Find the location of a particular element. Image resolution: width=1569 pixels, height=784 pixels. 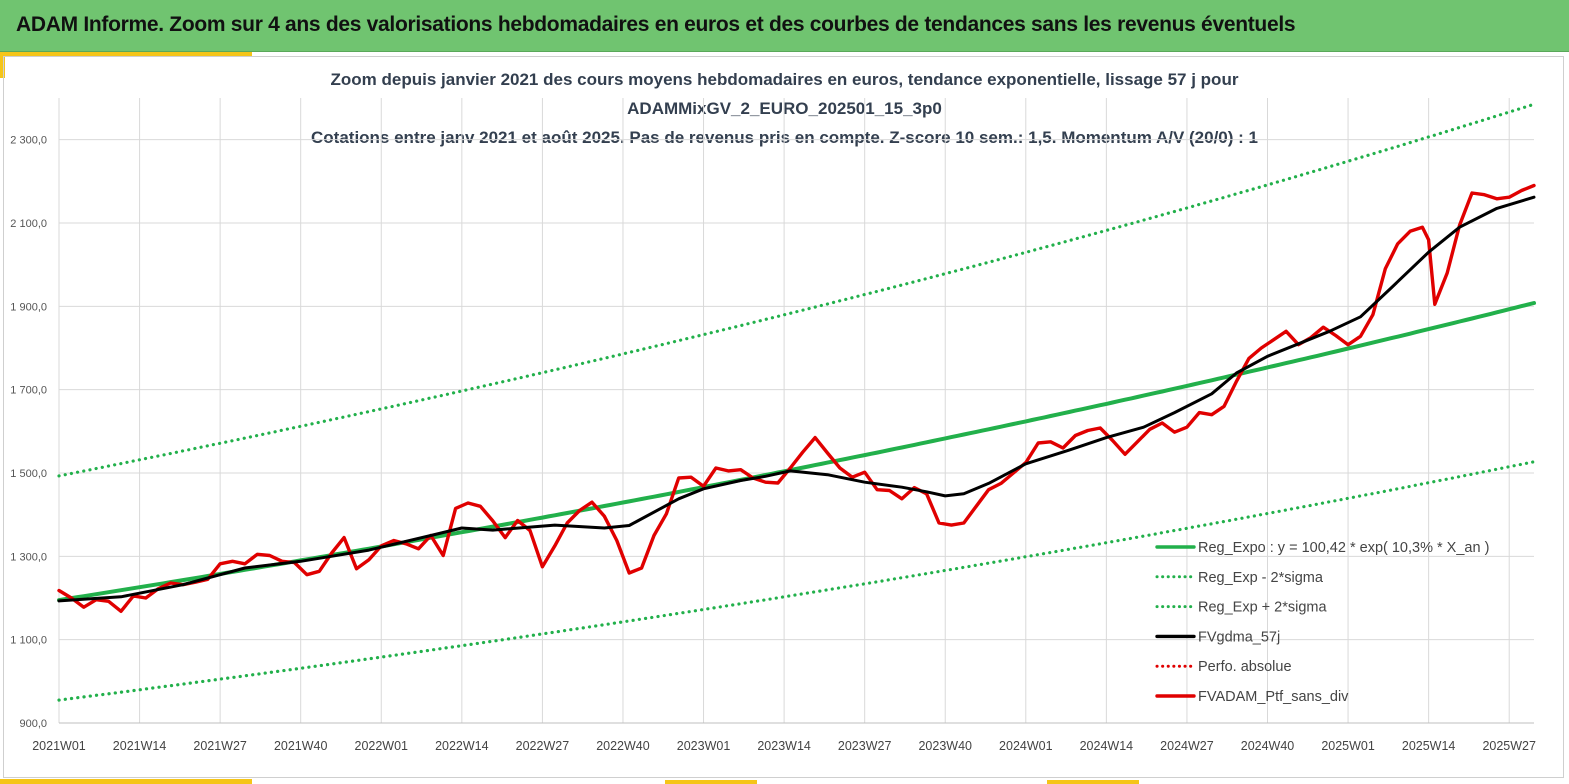

x-tick-label: 2023W01 is located at coordinates (704, 746).